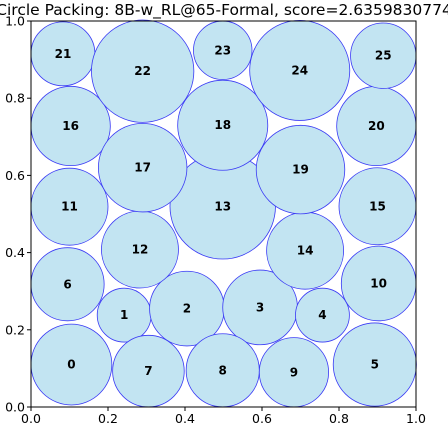 The width and height of the screenshot is (448, 430). What do you see at coordinates (416, 418) in the screenshot?
I see `x-tick-label: 1.0` at bounding box center [416, 418].